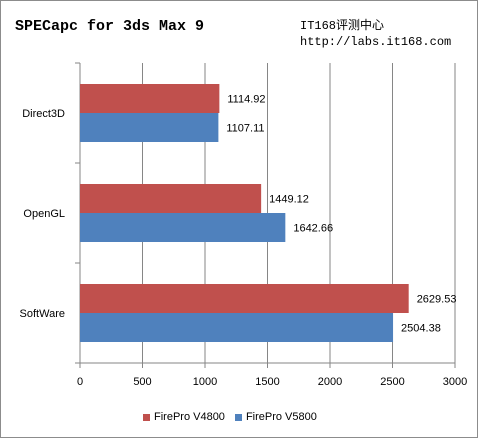 The width and height of the screenshot is (478, 438). Describe the element at coordinates (376, 42) in the screenshot. I see `brand-line-2: http://labs.it168.com` at that location.